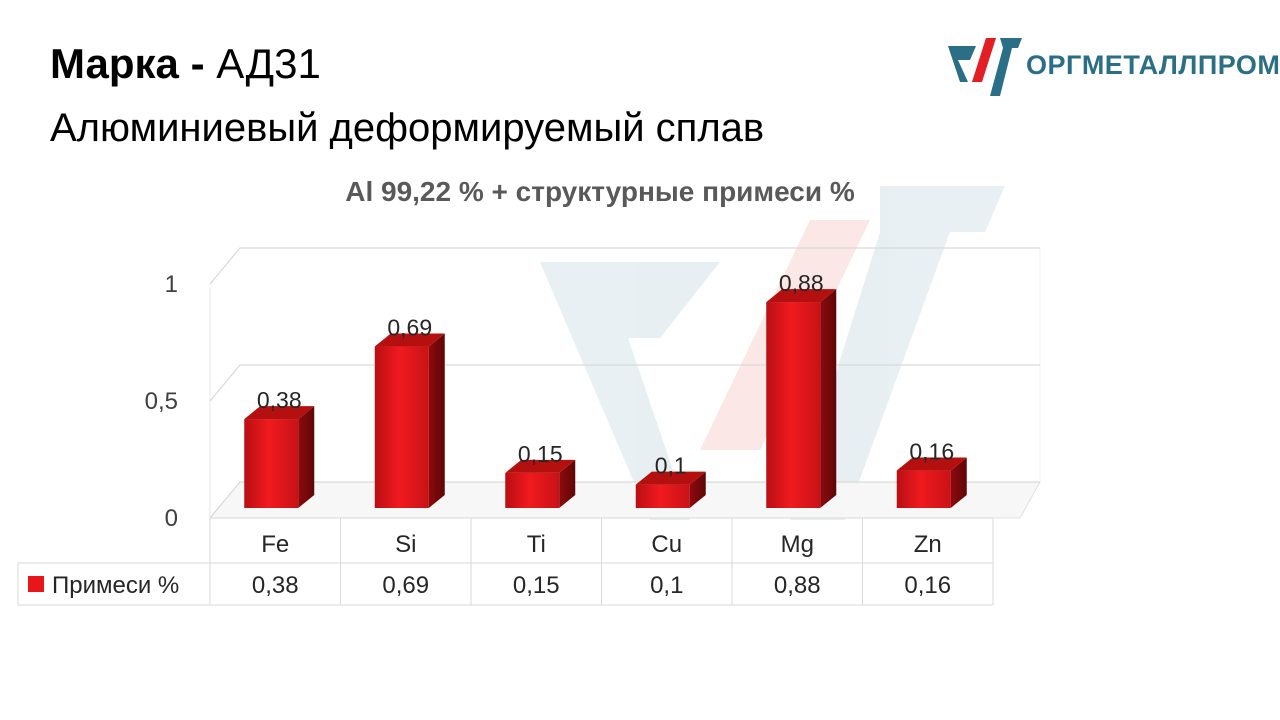 Image resolution: width=1280 pixels, height=720 pixels. I want to click on data-label: 0,69, so click(409, 328).